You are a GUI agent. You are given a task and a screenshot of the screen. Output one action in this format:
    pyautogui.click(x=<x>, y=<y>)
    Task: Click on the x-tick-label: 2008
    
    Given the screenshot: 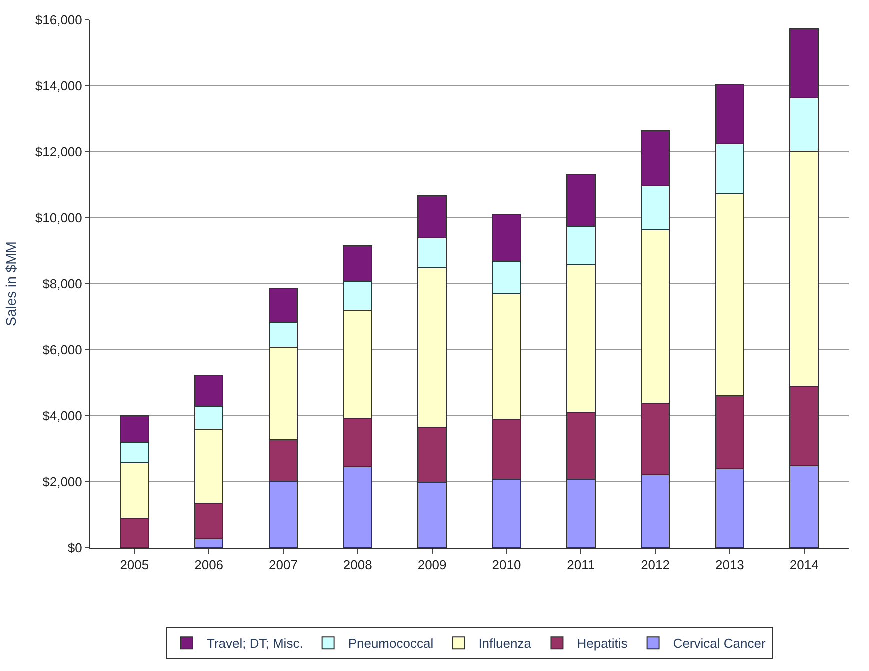 What is the action you would take?
    pyautogui.click(x=357, y=565)
    